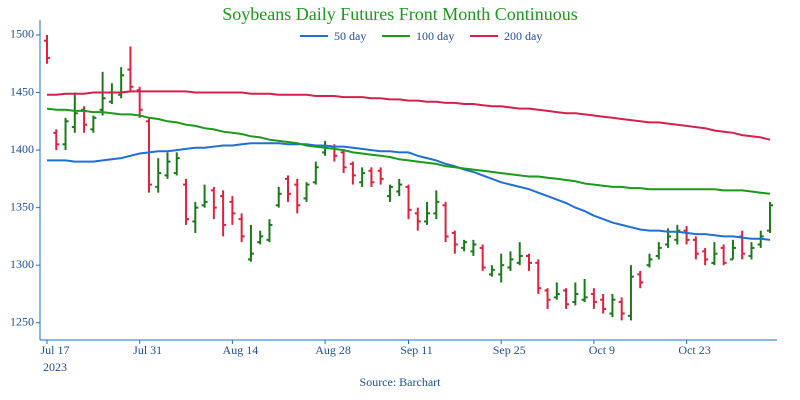 The image size is (800, 400). I want to click on y-tick-label: 1450, so click(22, 91).